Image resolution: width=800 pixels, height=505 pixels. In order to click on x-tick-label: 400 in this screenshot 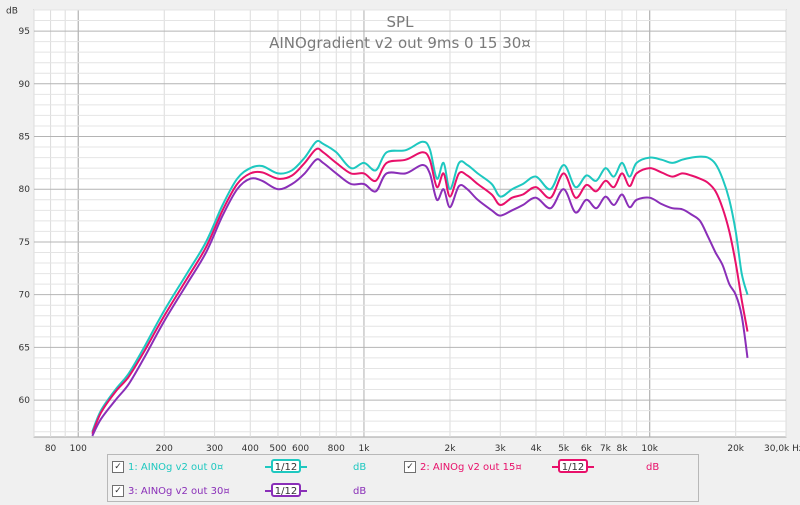, I will do `click(250, 449)`.